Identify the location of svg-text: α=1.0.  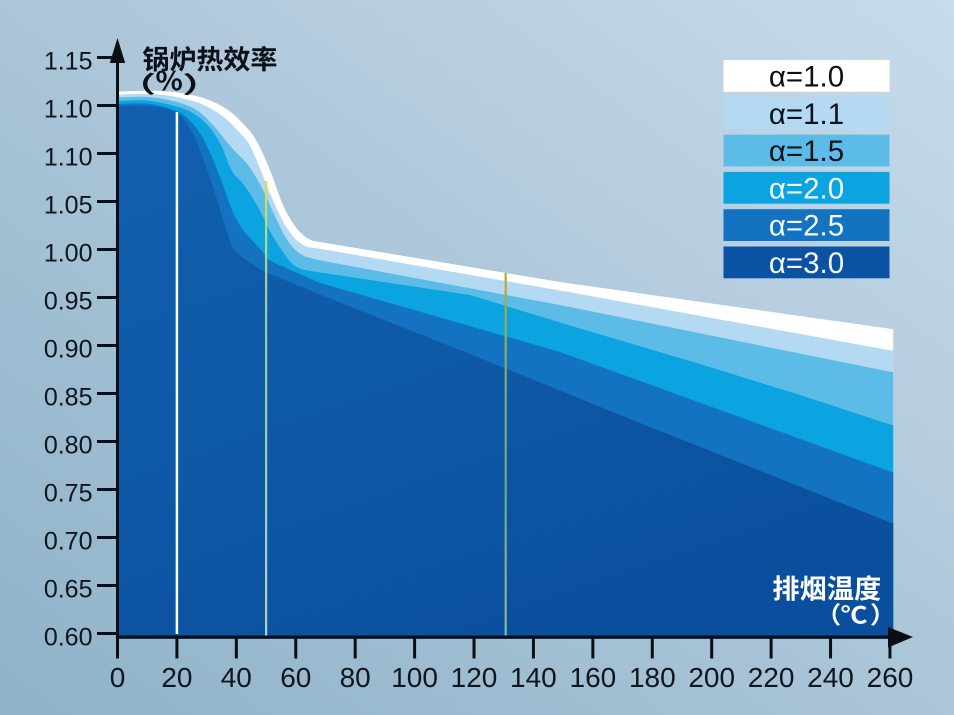
(806, 77).